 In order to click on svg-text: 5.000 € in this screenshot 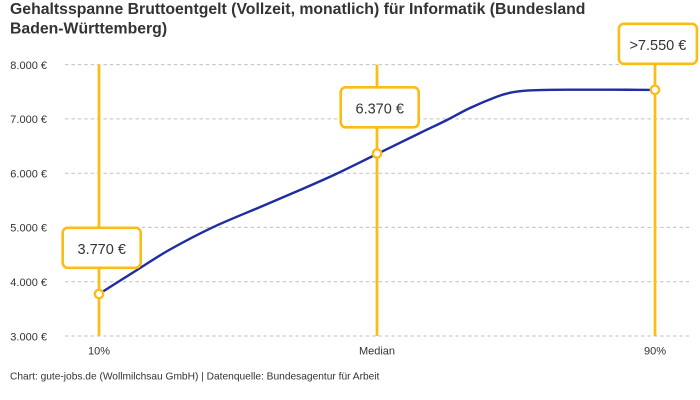, I will do `click(28, 229)`.